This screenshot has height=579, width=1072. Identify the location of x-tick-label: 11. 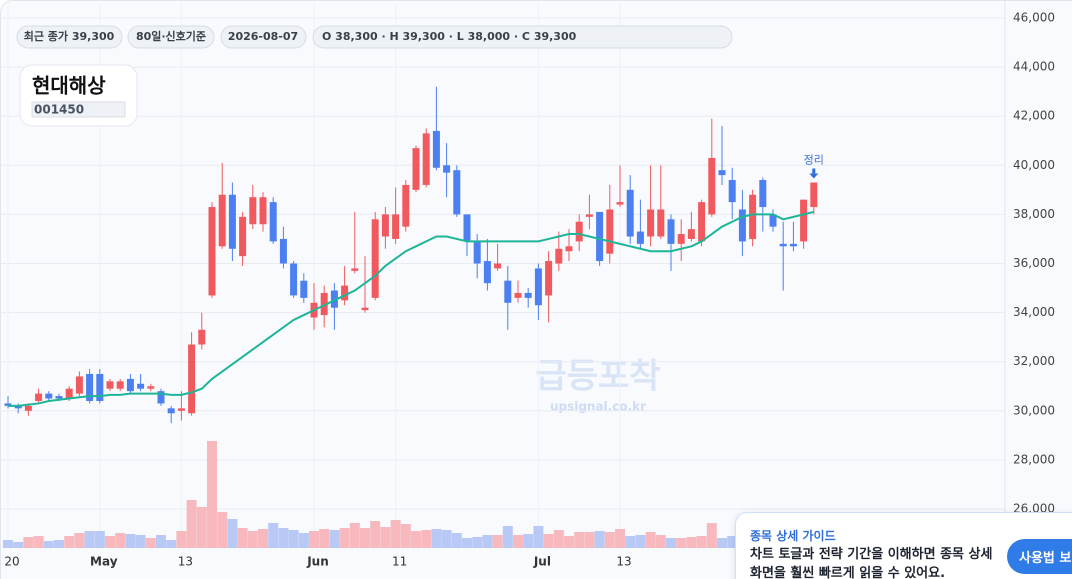
(399, 562).